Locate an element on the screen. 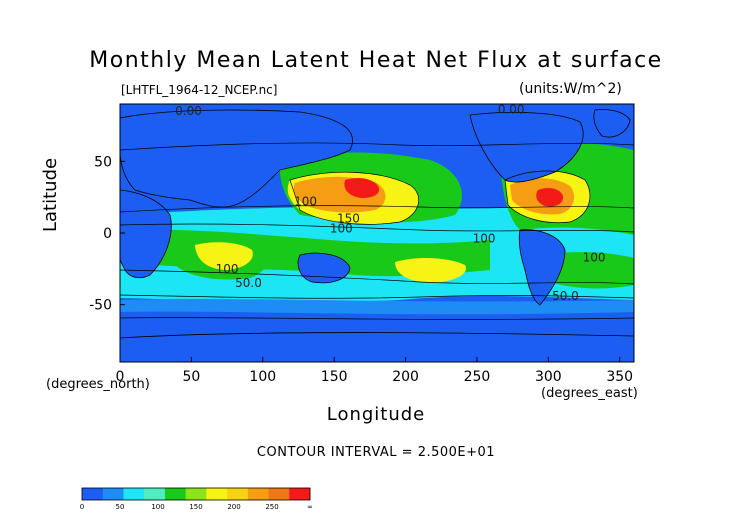 The height and width of the screenshot is (532, 752). greenland-land is located at coordinates (612, 123).